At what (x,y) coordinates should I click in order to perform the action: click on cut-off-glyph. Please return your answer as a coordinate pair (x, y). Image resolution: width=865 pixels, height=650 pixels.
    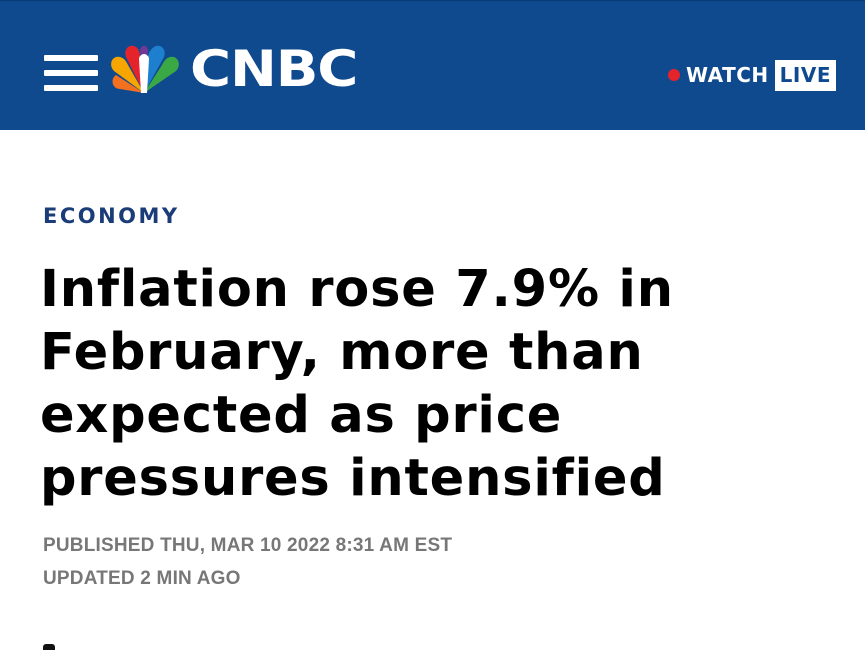
    Looking at the image, I should click on (49, 647).